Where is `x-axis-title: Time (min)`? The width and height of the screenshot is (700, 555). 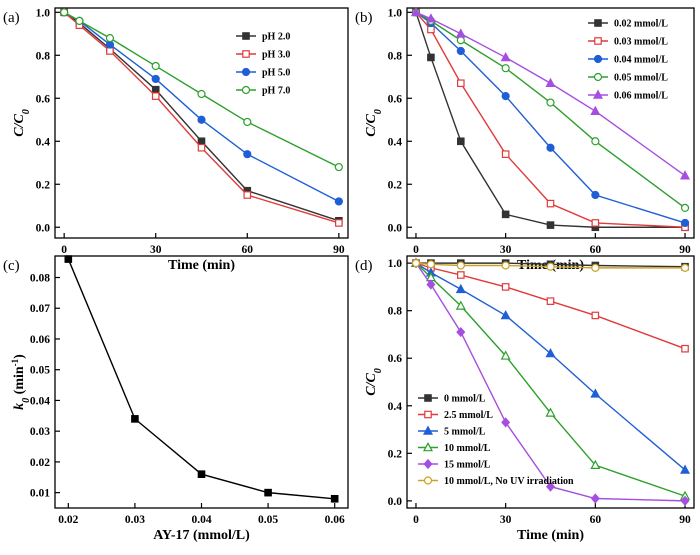
x-axis-title: Time (min) is located at coordinates (550, 535).